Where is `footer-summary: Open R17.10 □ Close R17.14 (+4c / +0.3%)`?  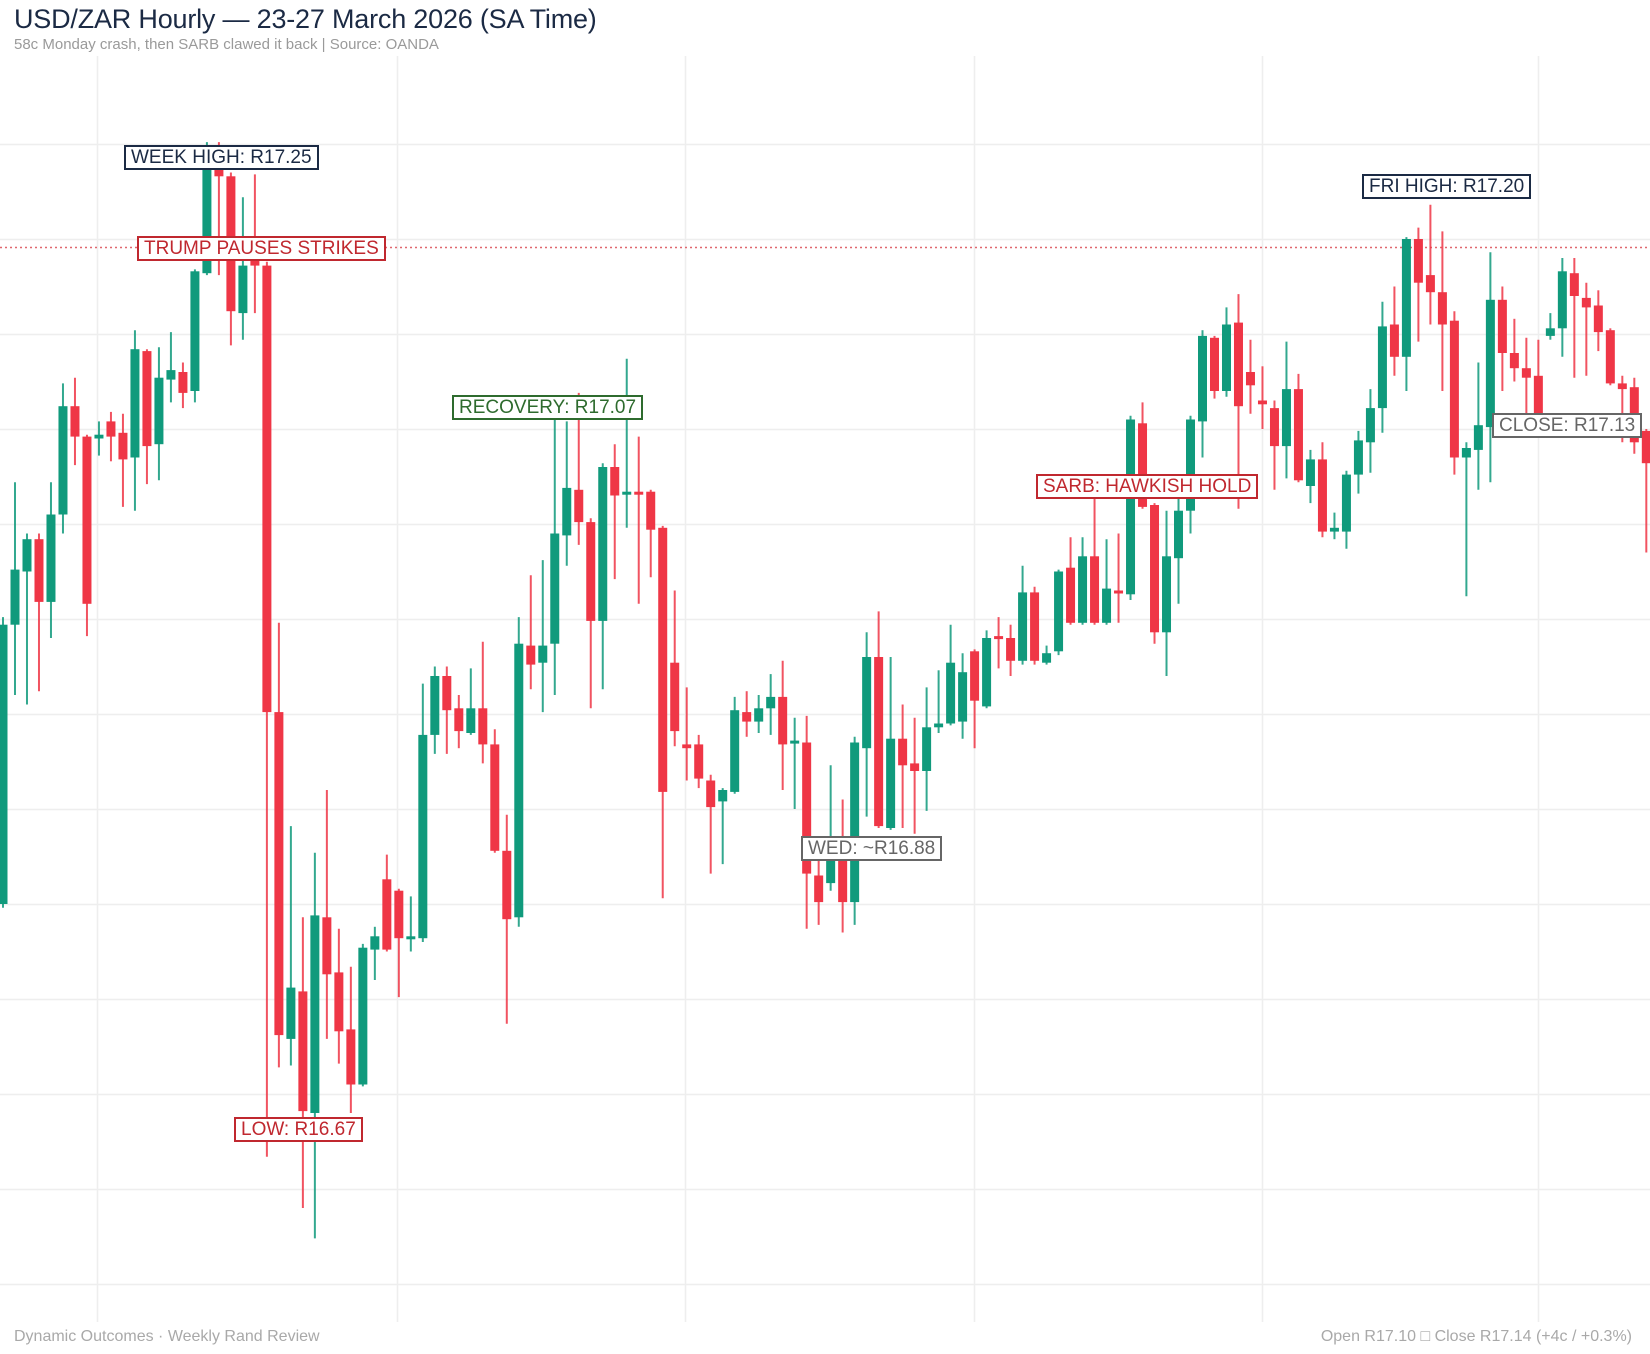
footer-summary: Open R17.10 □ Close R17.14 (+4c / +0.3%) is located at coordinates (1476, 1336).